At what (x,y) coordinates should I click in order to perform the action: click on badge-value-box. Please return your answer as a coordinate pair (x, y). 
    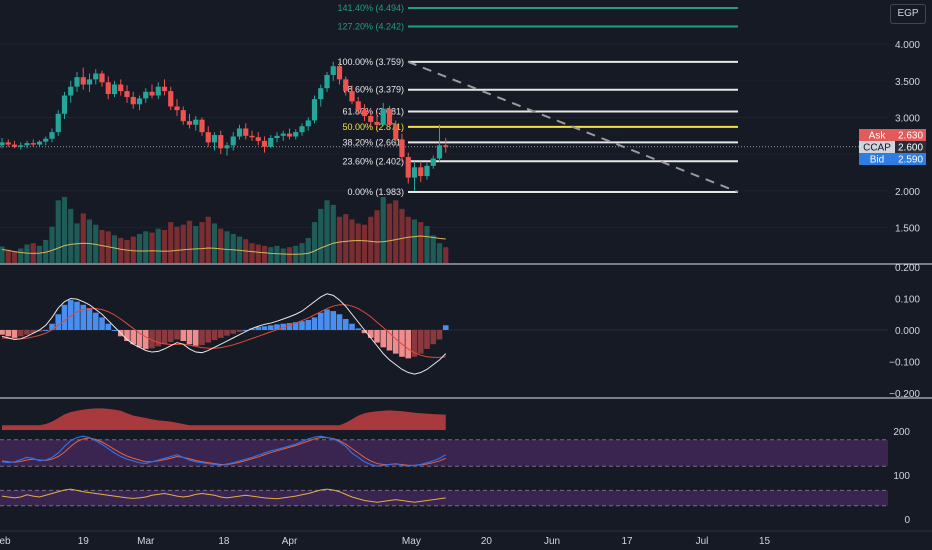
    Looking at the image, I should click on (910, 135).